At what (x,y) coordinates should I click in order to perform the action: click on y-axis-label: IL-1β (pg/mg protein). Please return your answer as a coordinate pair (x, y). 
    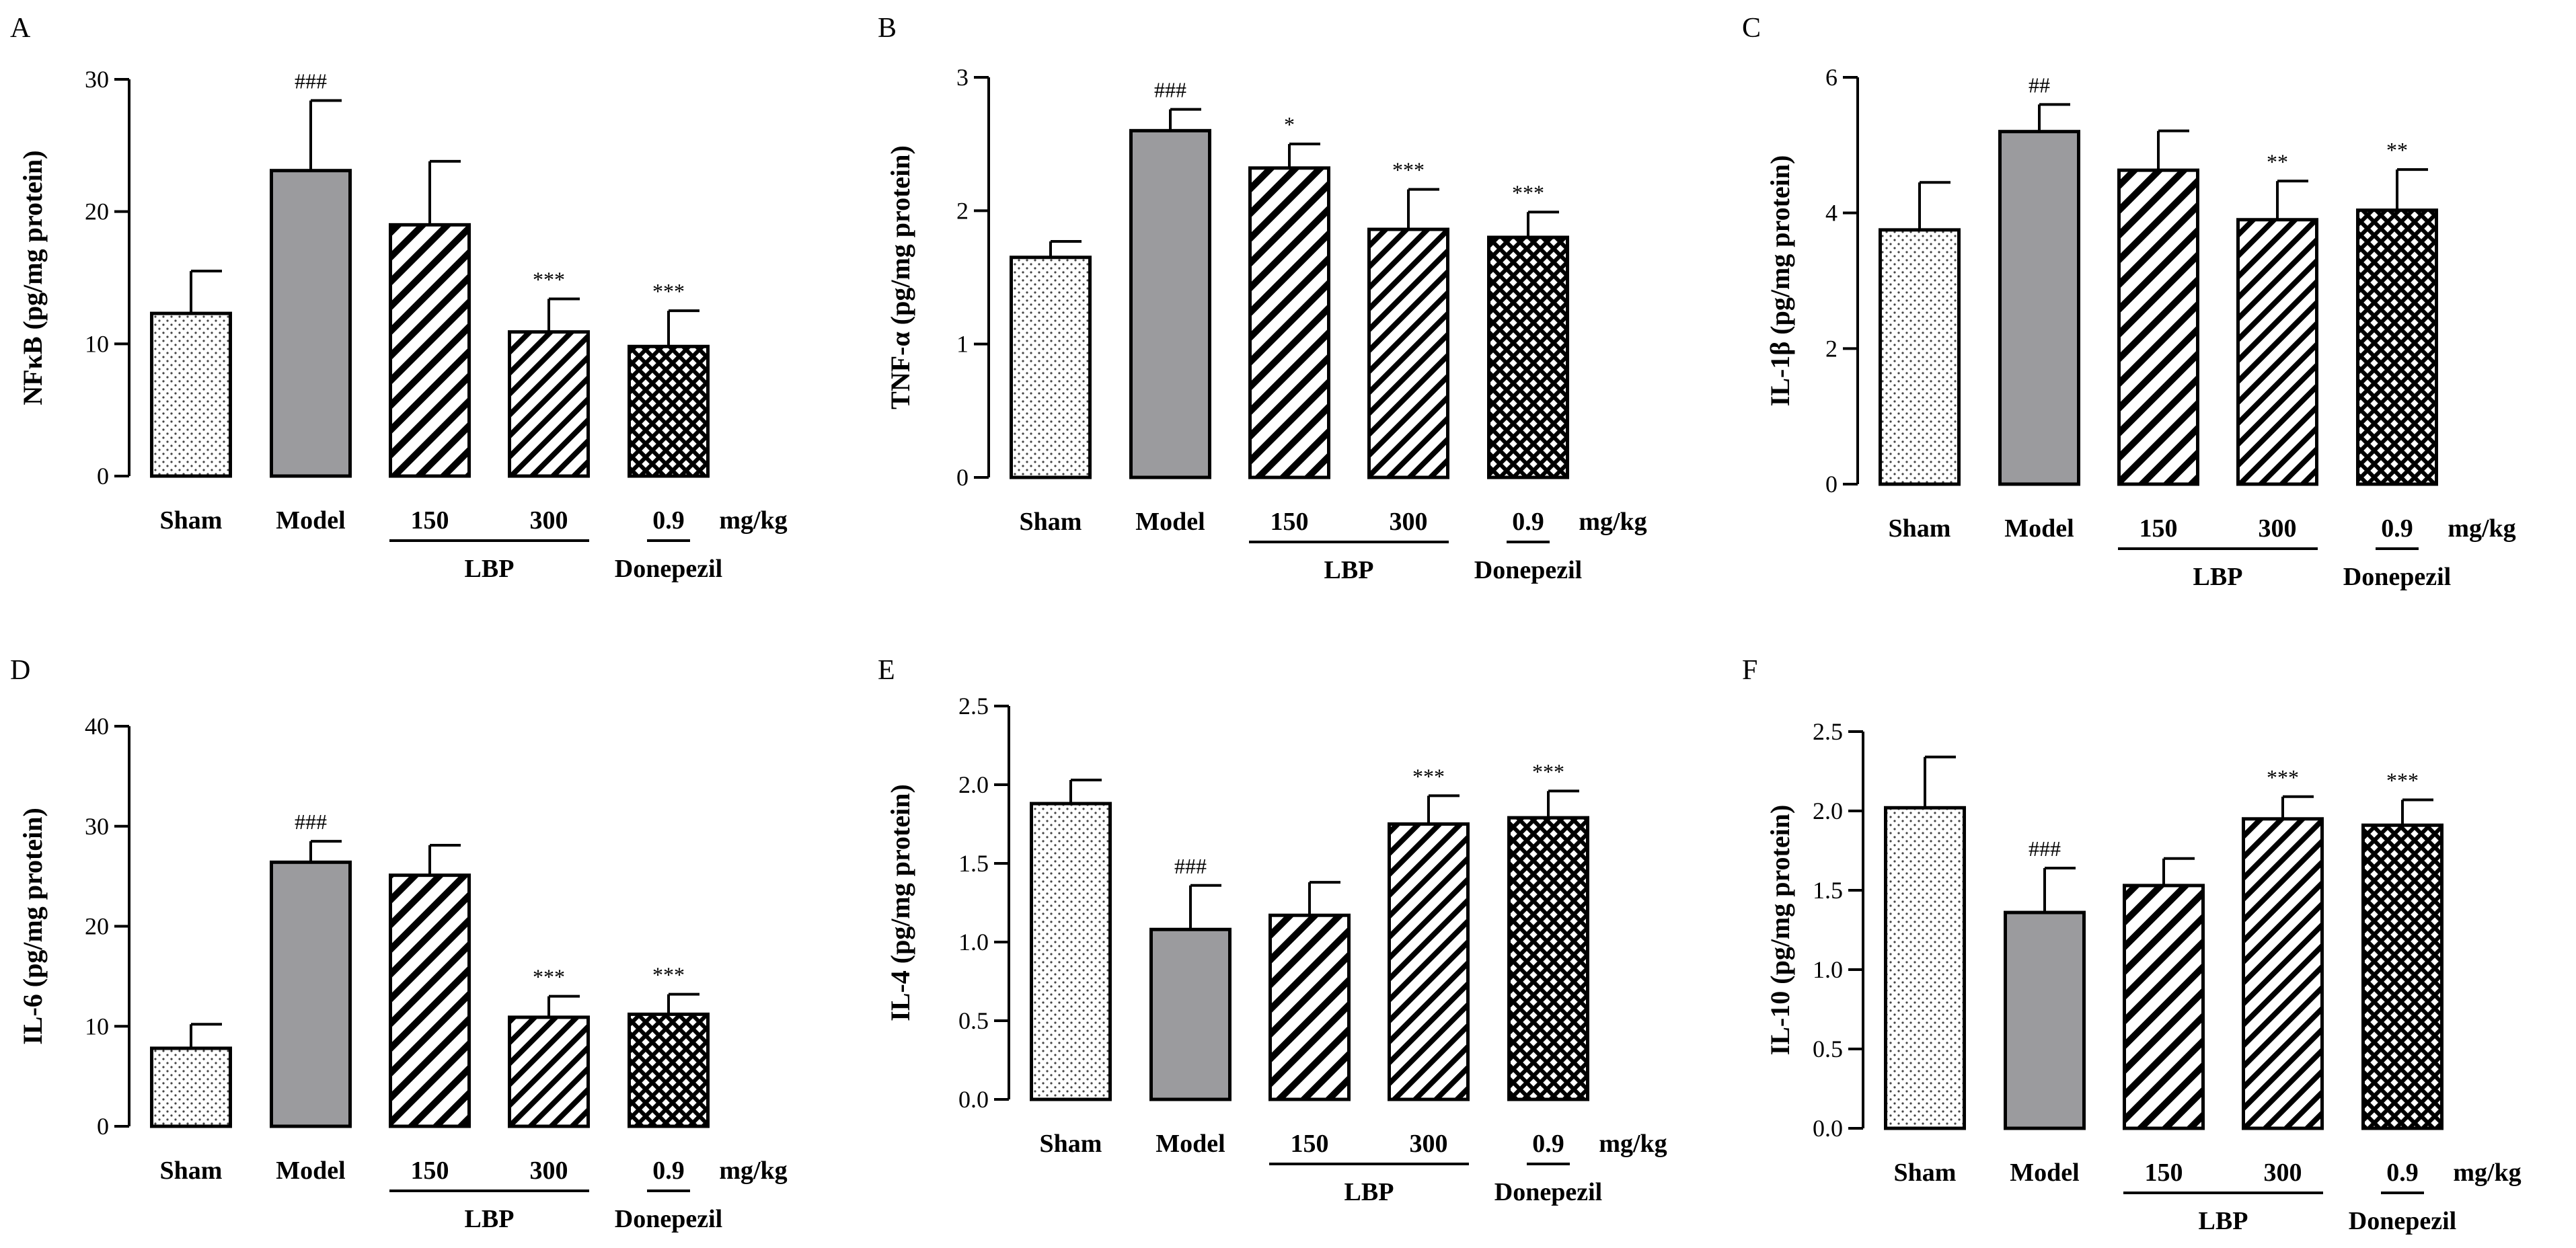
    Looking at the image, I should click on (1780, 281).